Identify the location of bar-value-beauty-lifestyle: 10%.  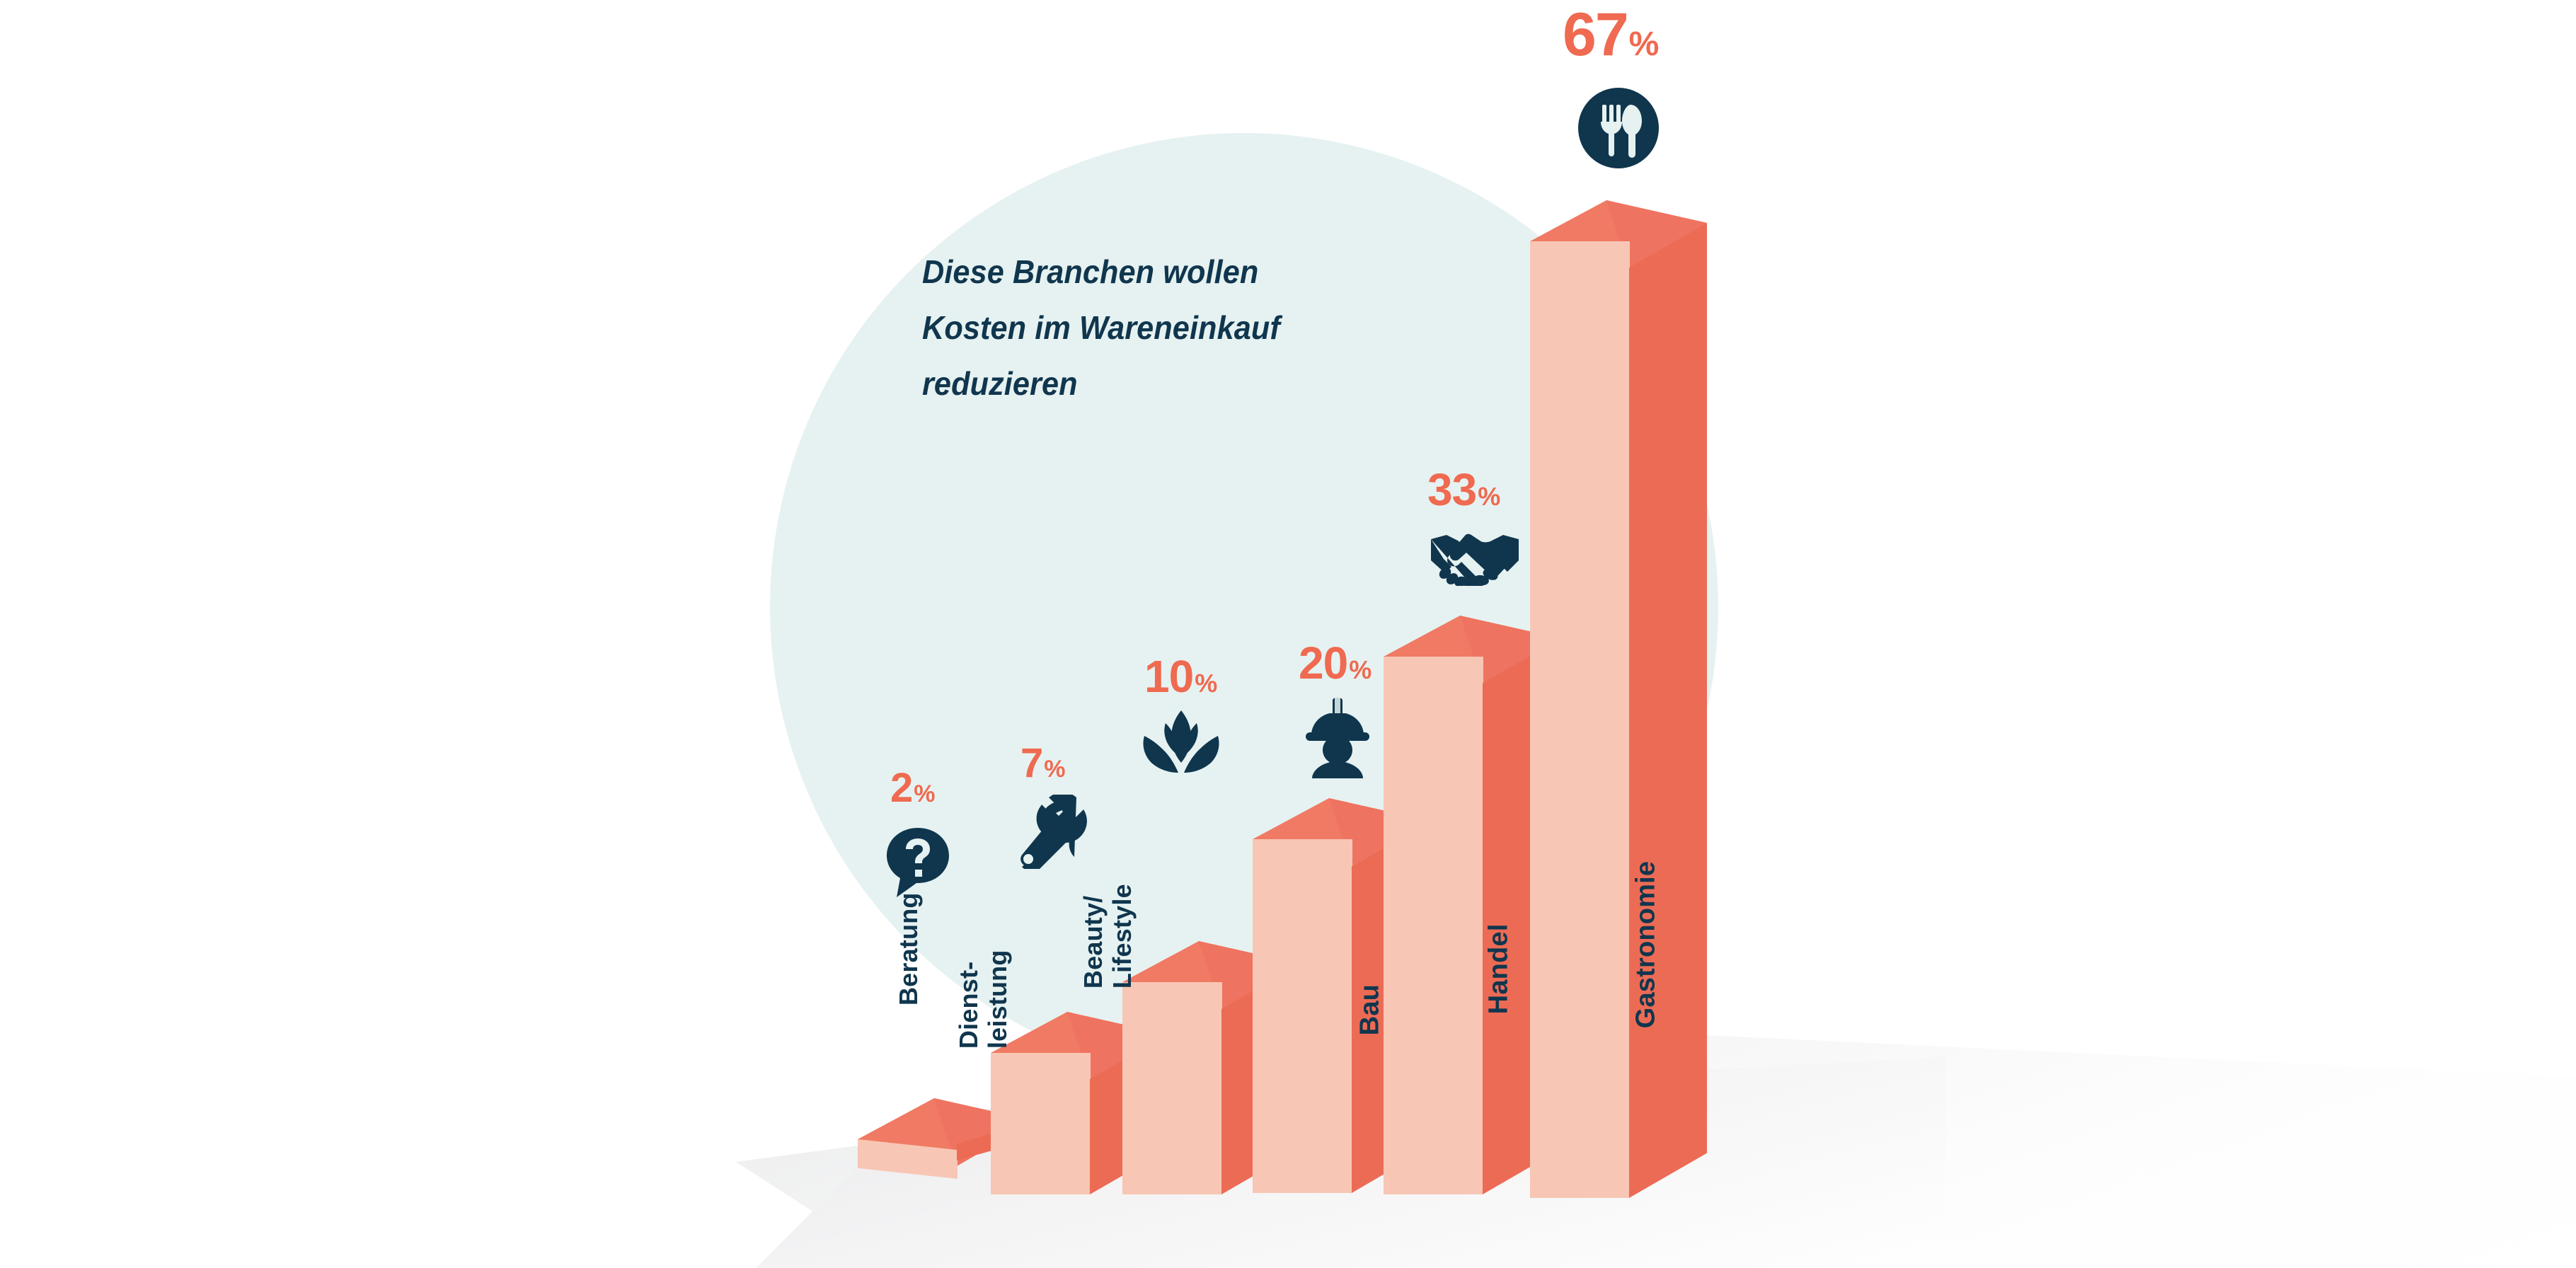
(1180, 677).